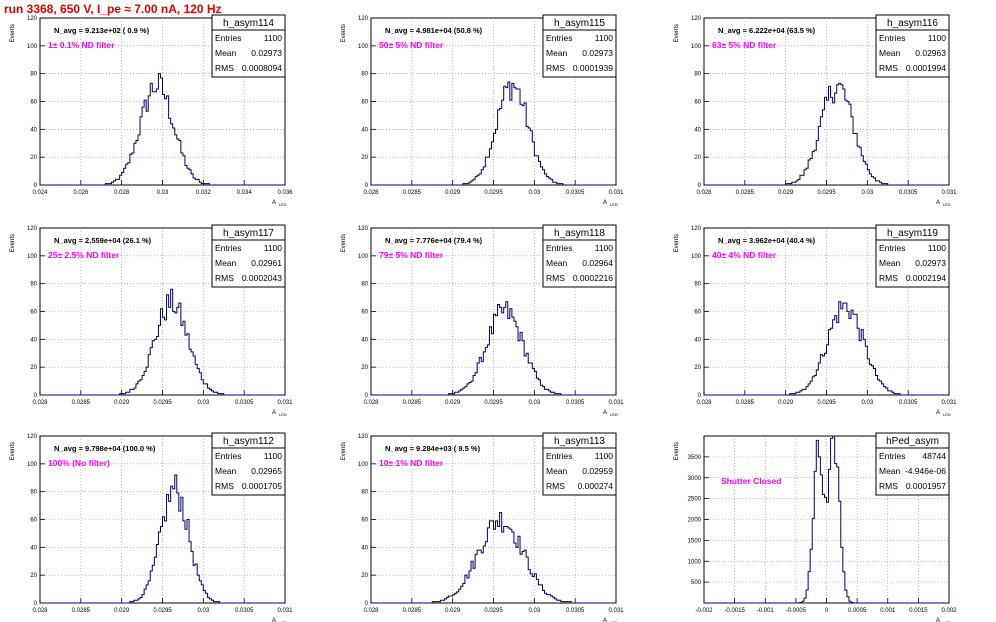 This screenshot has width=996, height=622. What do you see at coordinates (734, 611) in the screenshot?
I see `x-tick-label: -0.0015` at bounding box center [734, 611].